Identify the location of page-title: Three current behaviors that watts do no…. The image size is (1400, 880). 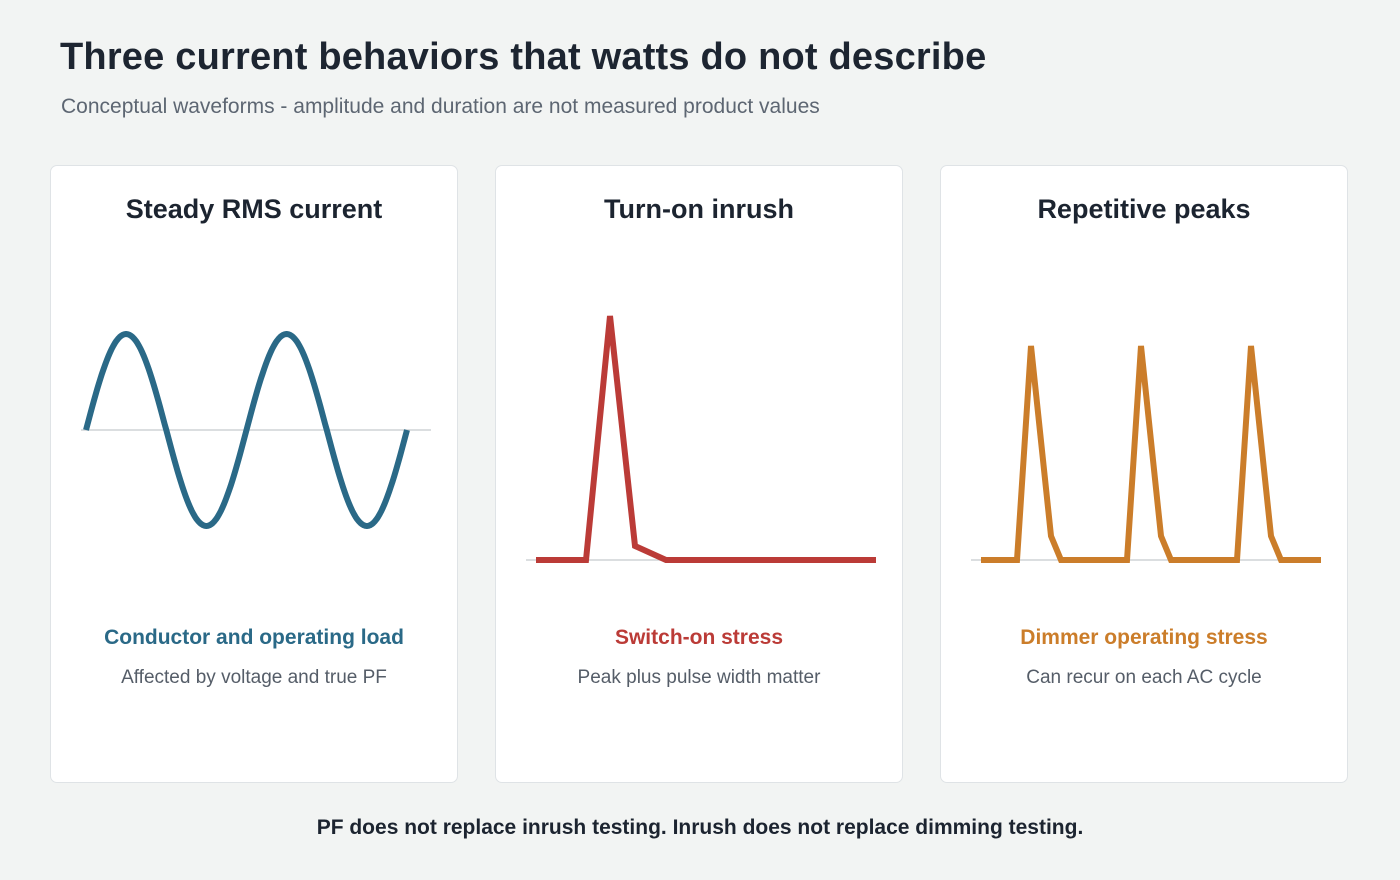
(523, 57).